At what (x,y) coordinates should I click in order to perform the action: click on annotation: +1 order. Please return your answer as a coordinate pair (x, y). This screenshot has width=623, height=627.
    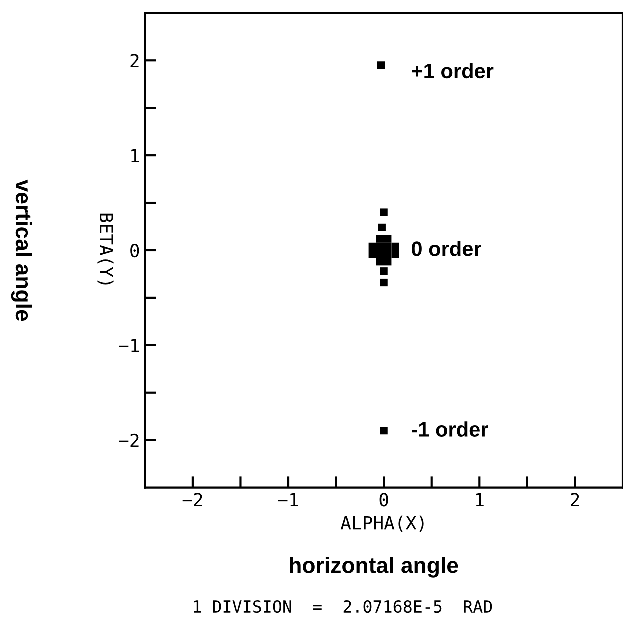
    Looking at the image, I should click on (453, 71).